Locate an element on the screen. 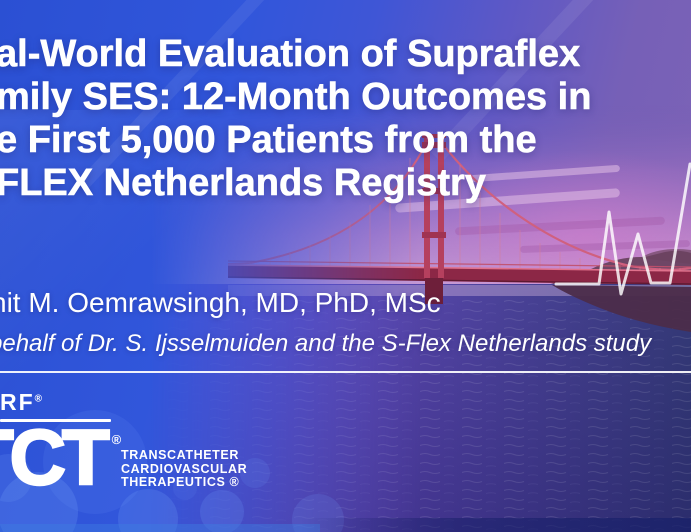 This screenshot has width=691, height=532. tagline-line: TRANSCATHETER is located at coordinates (180, 455).